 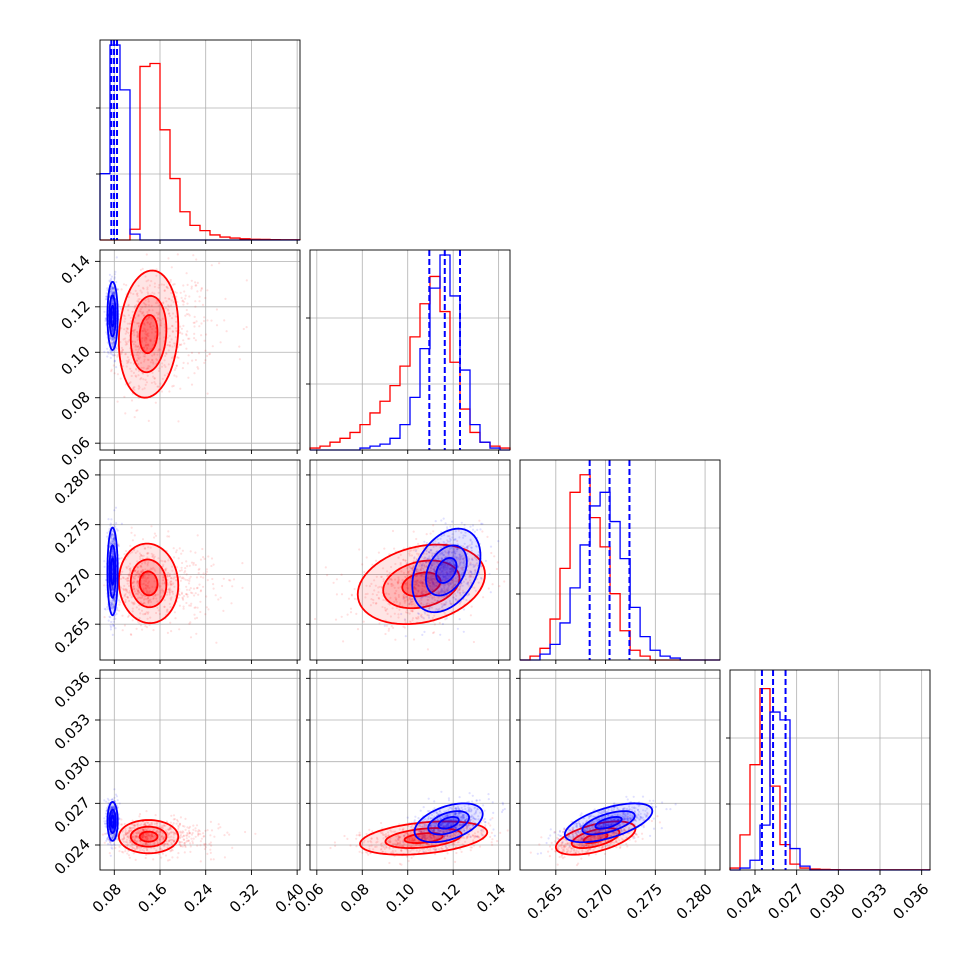 I want to click on y-tick-label: 0.036, so click(x=72, y=689).